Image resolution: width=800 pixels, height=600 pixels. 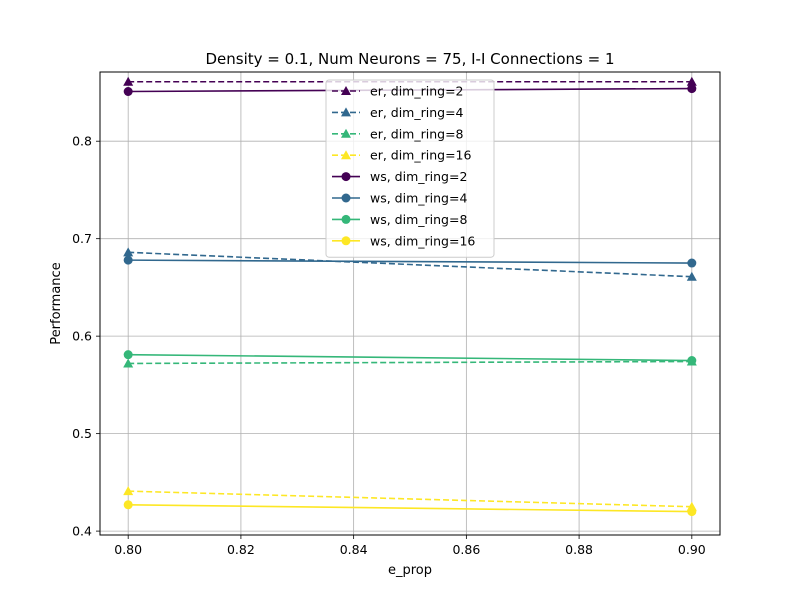 What do you see at coordinates (418, 176) in the screenshot?
I see `legend-label: ws, dim_ring=2` at bounding box center [418, 176].